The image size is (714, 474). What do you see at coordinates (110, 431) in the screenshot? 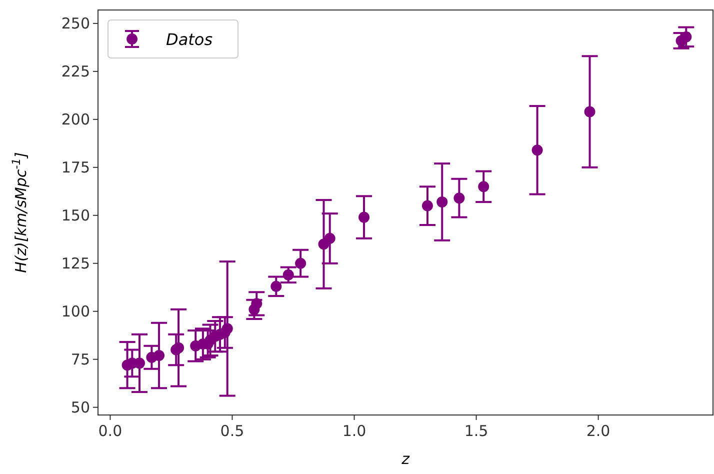
I see `x-tick-label: 0.0` at bounding box center [110, 431].